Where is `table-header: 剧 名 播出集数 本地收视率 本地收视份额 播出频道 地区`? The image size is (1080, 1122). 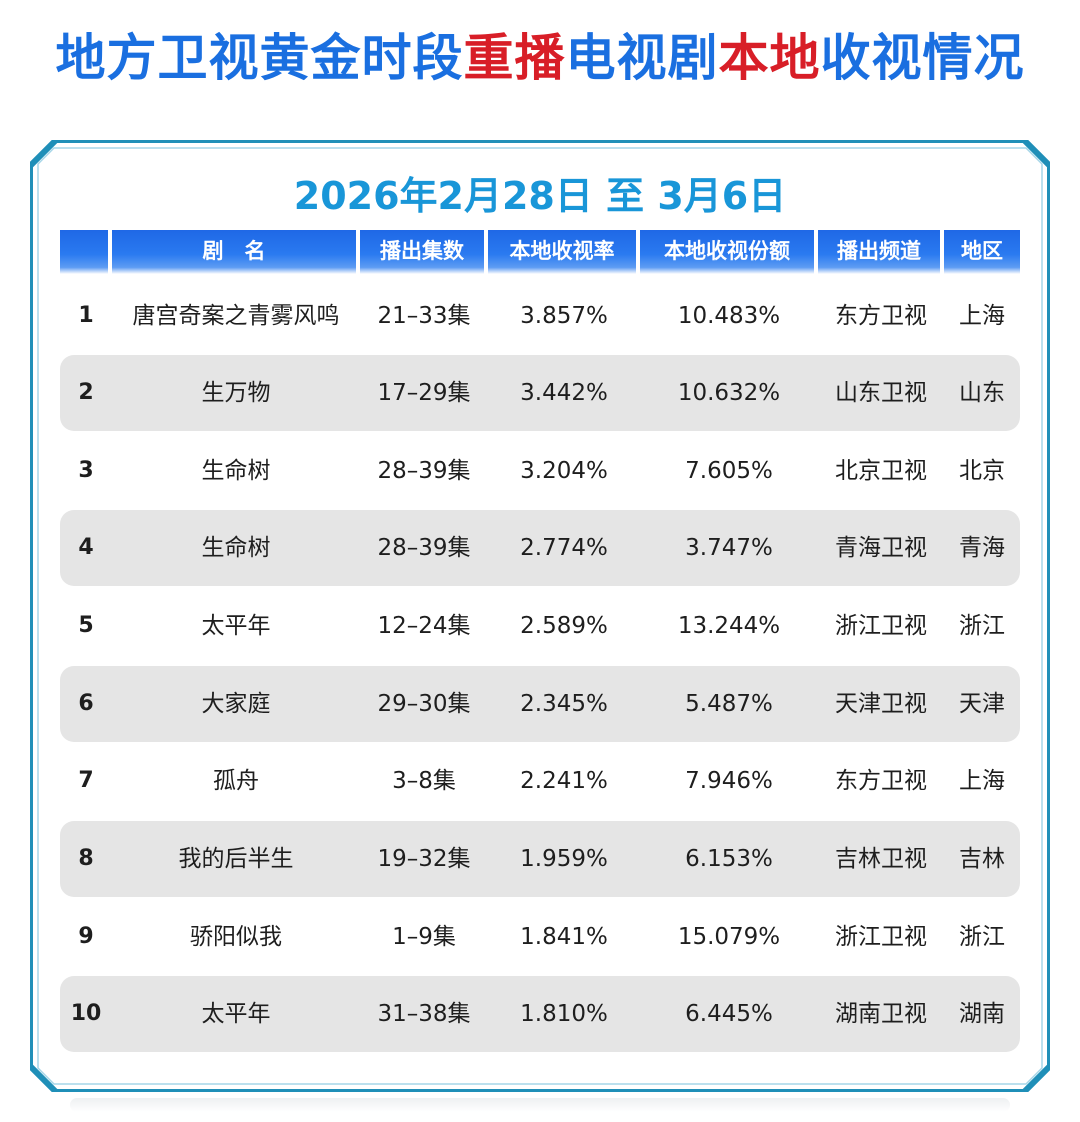
table-header: 剧 名 播出集数 本地收视率 本地收视份额 播出频道 地区 is located at coordinates (540, 252).